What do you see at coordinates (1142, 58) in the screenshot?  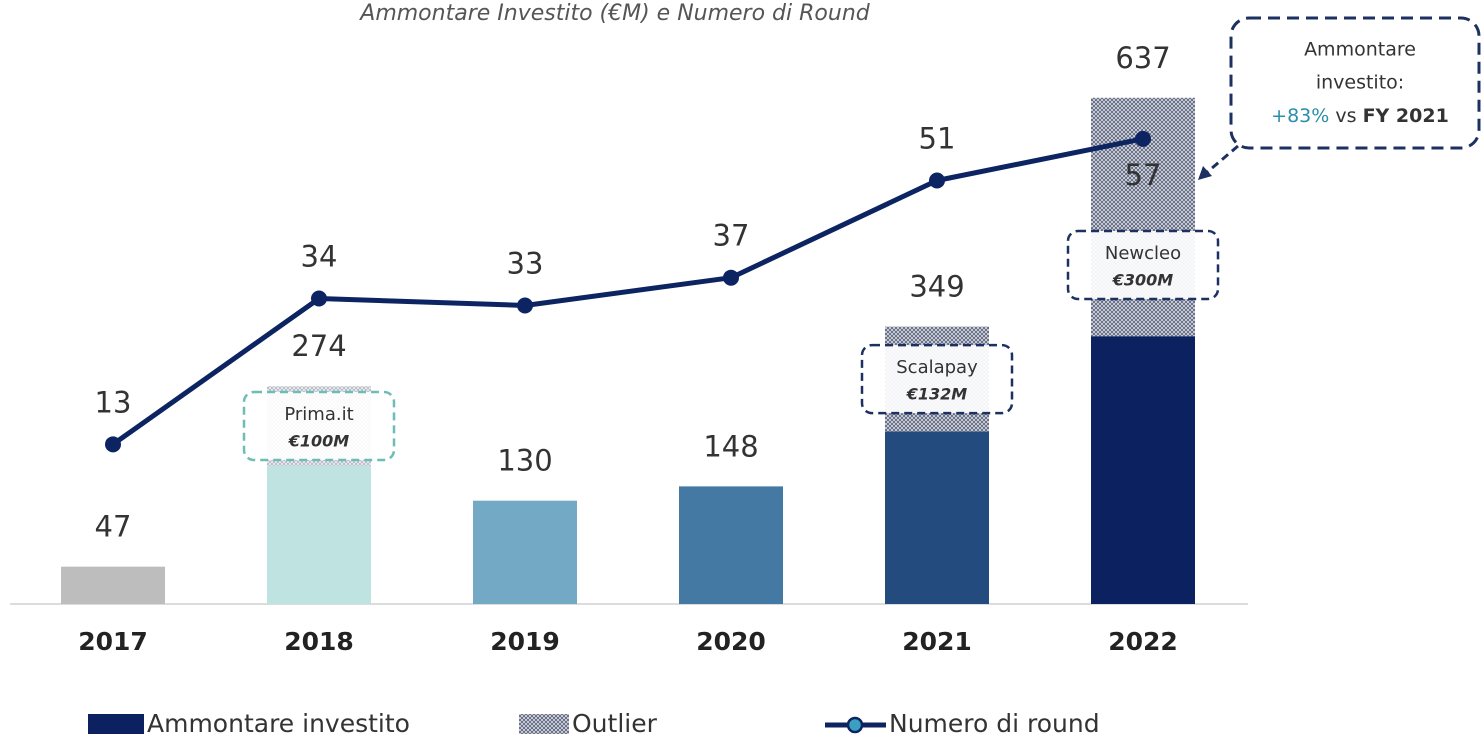 I see `bar-total-label: 637` at bounding box center [1142, 58].